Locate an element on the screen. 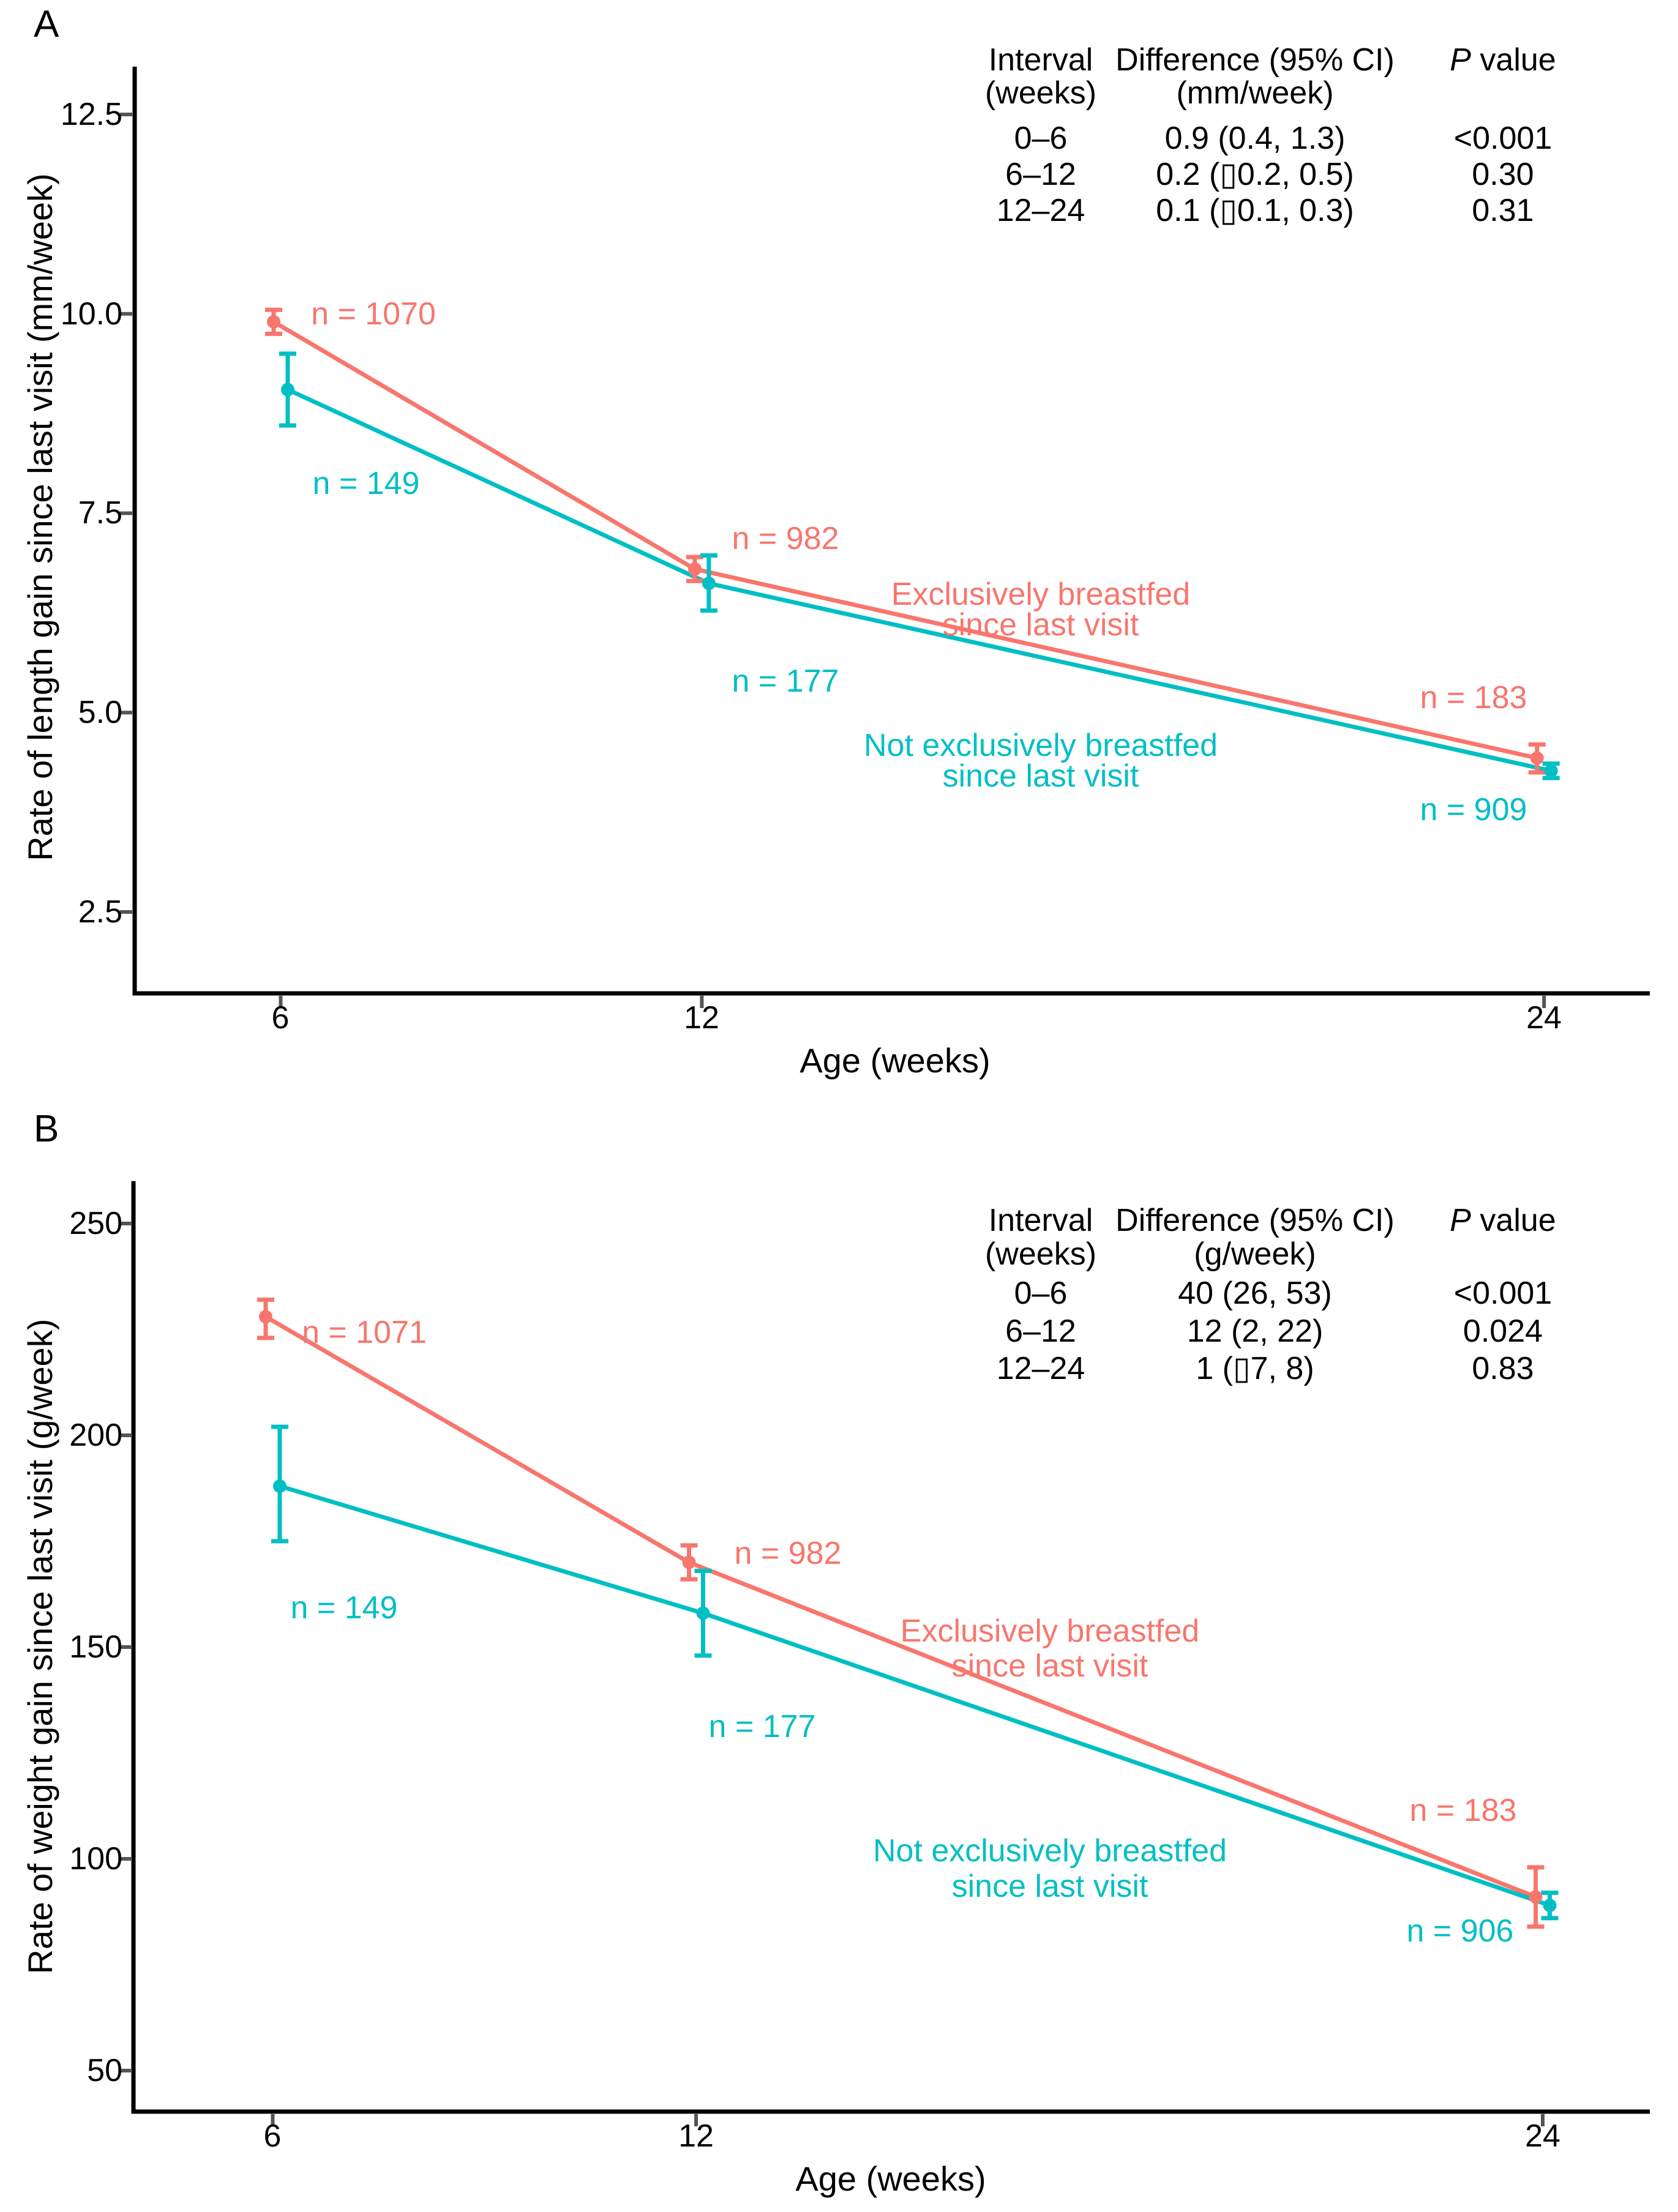 The width and height of the screenshot is (1678, 2212). panel-b-n-label-not-exclusive-24: n = 906 is located at coordinates (1460, 1931).